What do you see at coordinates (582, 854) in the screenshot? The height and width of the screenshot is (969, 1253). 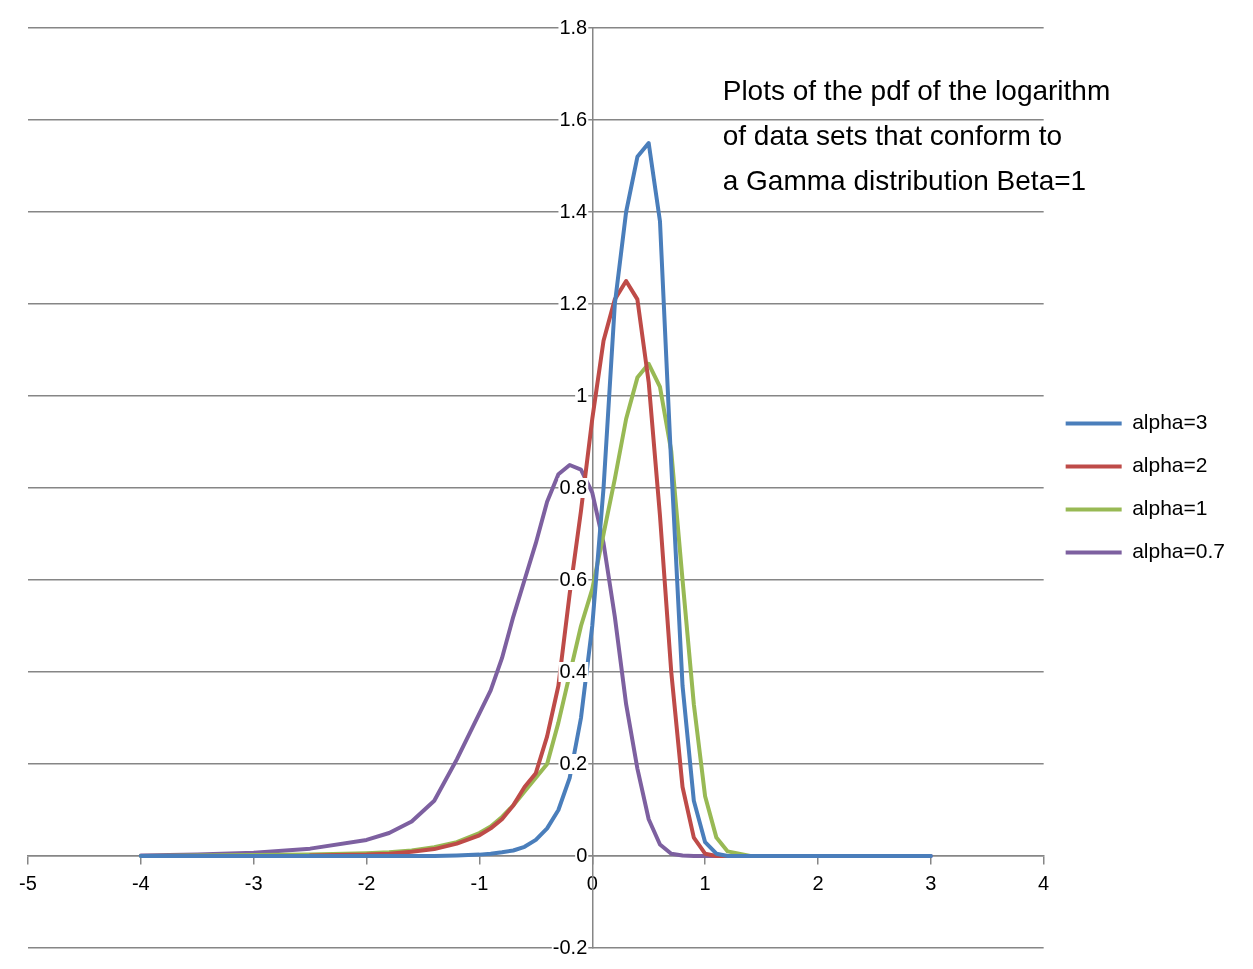 I see `y-tick-label: 0` at bounding box center [582, 854].